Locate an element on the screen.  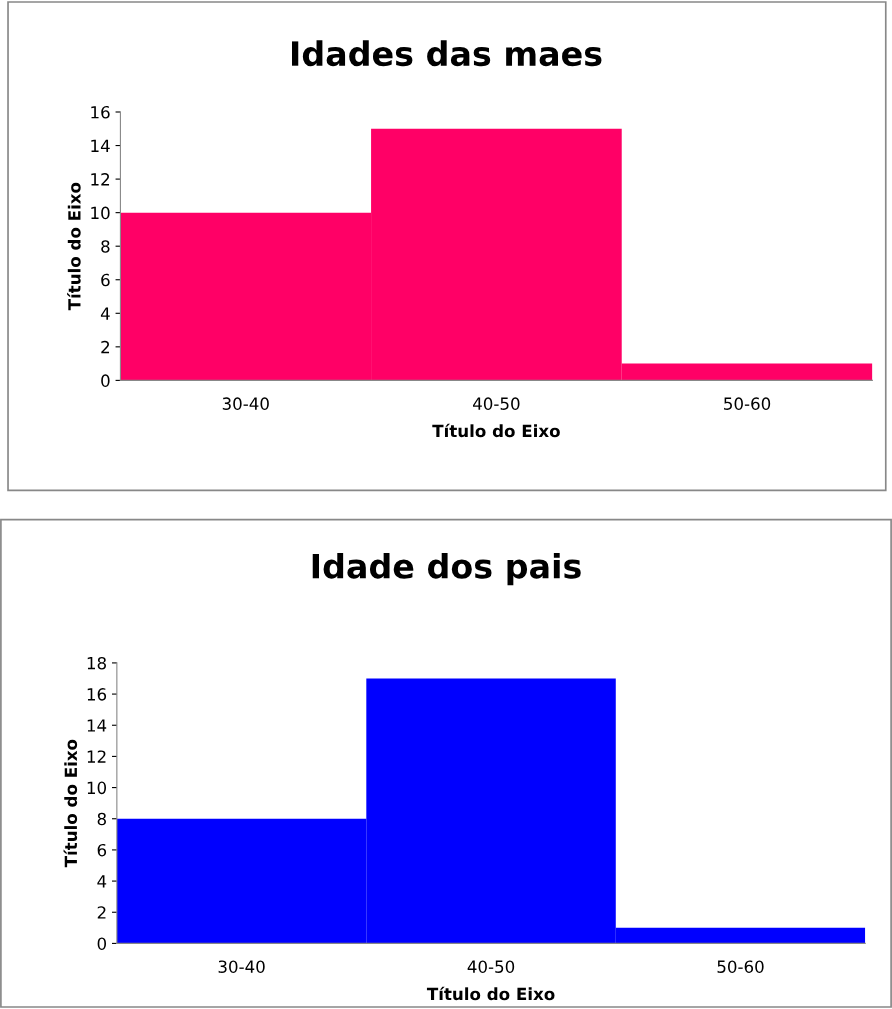
y-tick-label: 18 is located at coordinates (96, 663).